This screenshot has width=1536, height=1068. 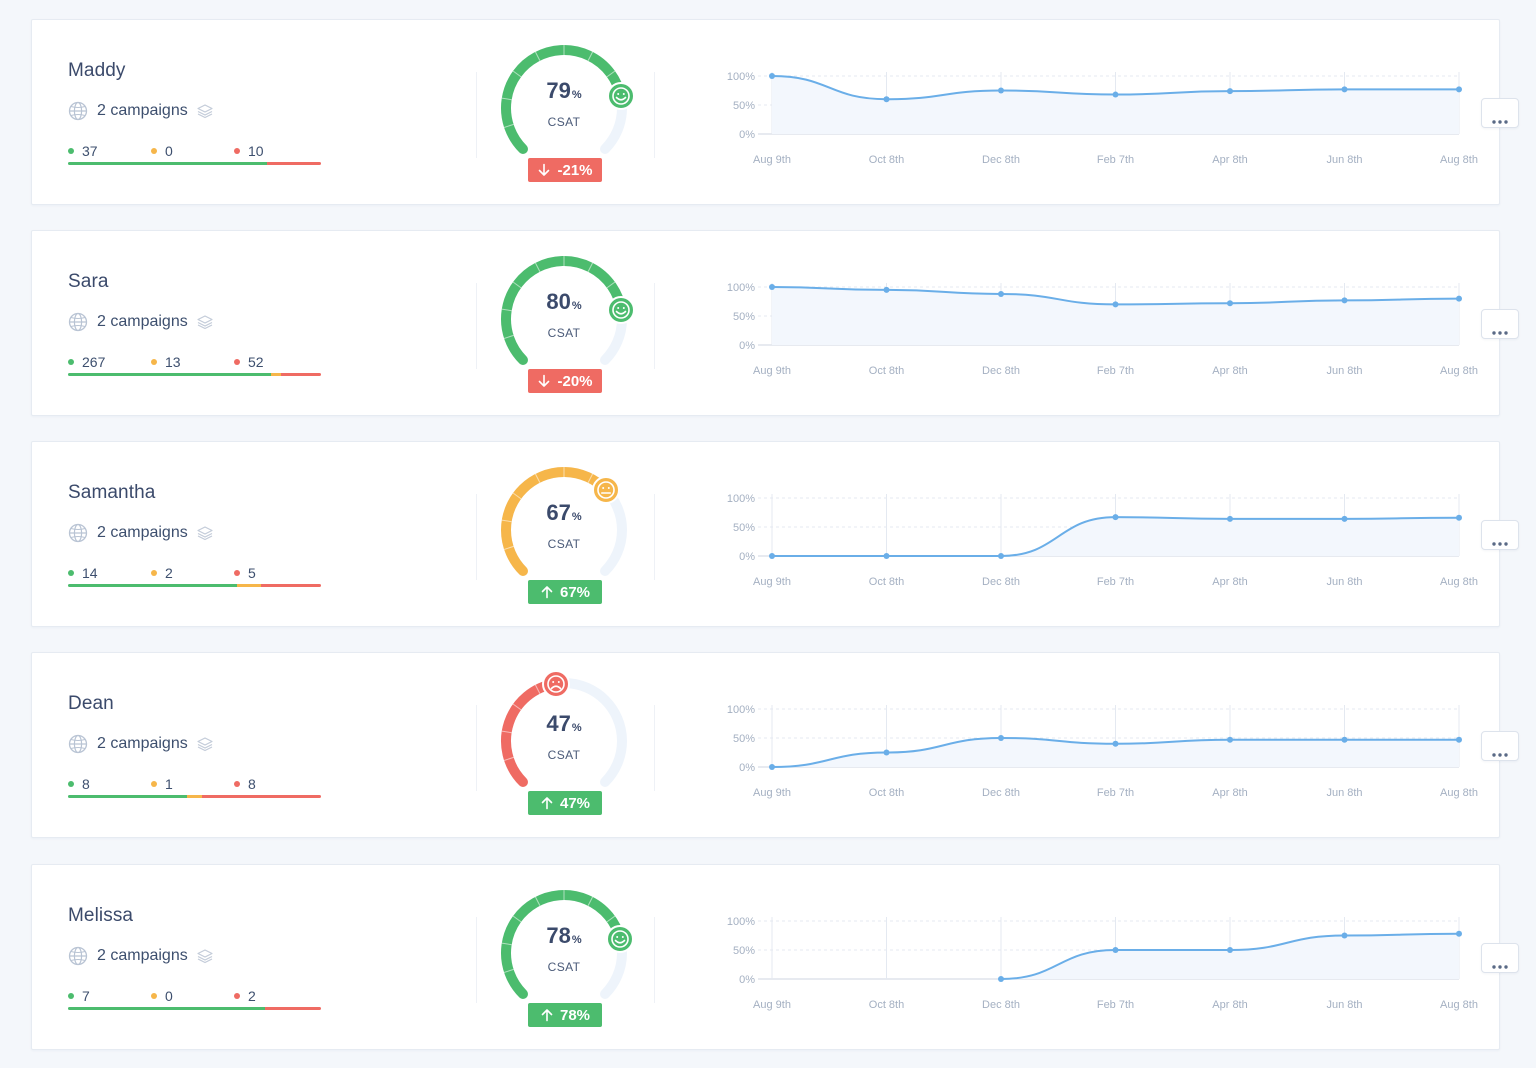 What do you see at coordinates (575, 592) in the screenshot?
I see `csat-change-value: 67%` at bounding box center [575, 592].